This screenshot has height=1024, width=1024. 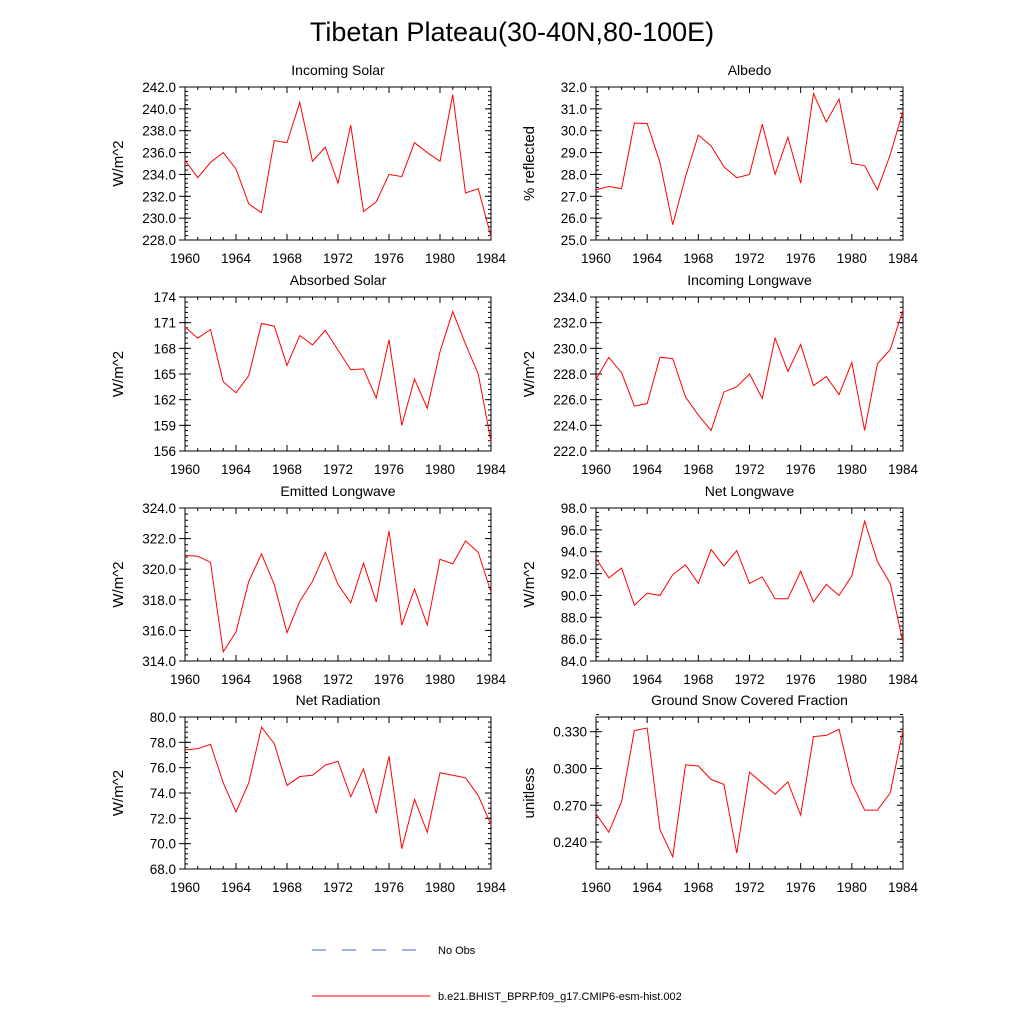 I want to click on y-tick-label: 31.0, so click(x=574, y=109).